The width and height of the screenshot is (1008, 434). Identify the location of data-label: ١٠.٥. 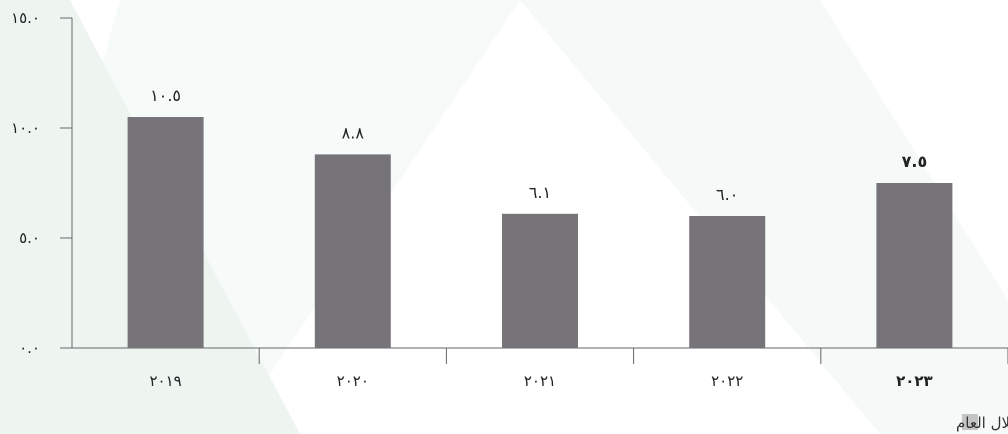
(165, 95).